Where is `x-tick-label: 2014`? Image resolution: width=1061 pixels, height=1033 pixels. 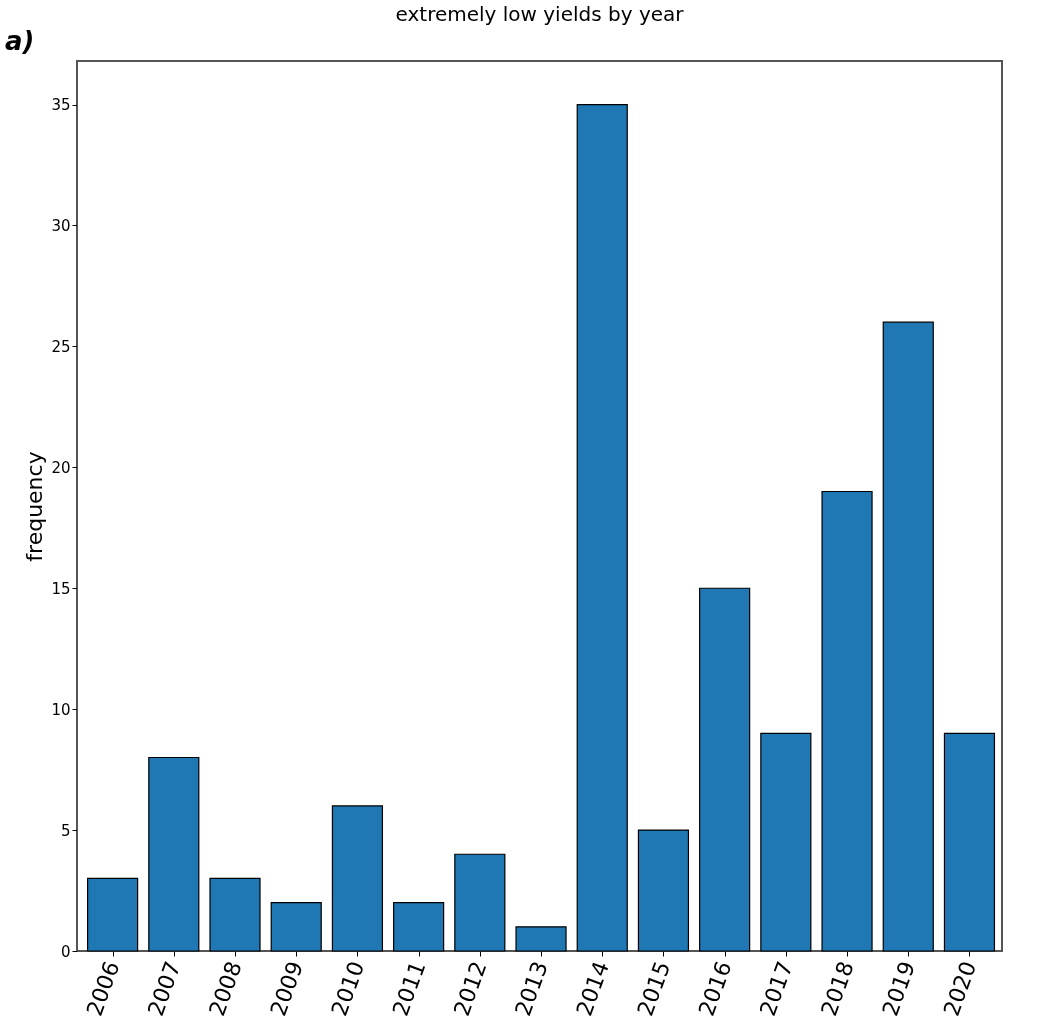
x-tick-label: 2014 is located at coordinates (593, 989).